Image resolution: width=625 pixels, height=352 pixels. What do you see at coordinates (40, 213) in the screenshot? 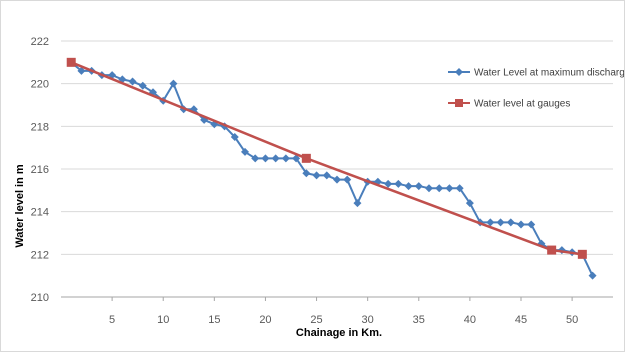
I see `y-tick-label: 214` at bounding box center [40, 213].